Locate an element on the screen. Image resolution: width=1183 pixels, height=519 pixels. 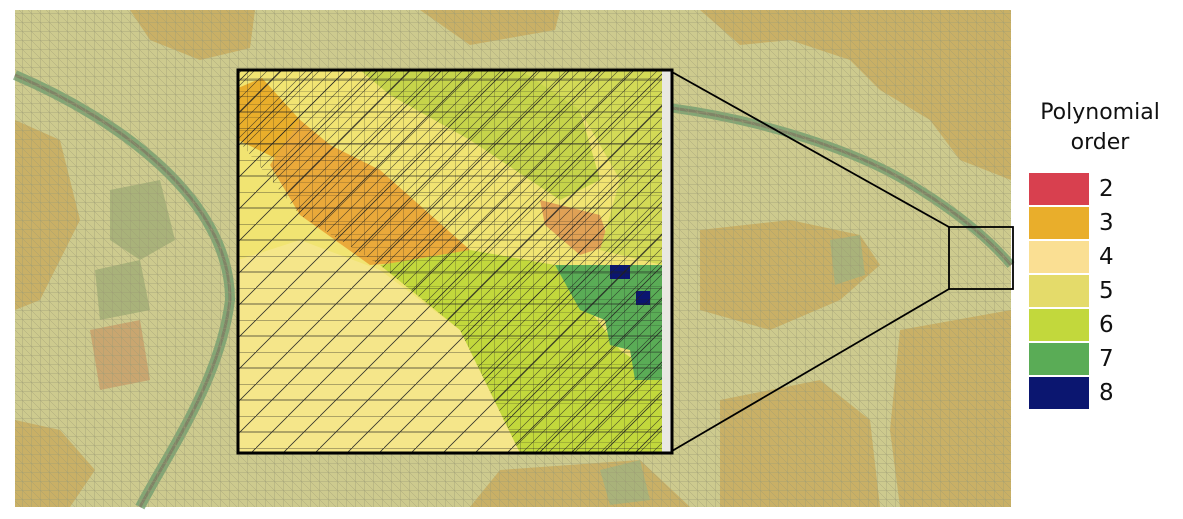
legend-item-5: 5 is located at coordinates (1104, 291).